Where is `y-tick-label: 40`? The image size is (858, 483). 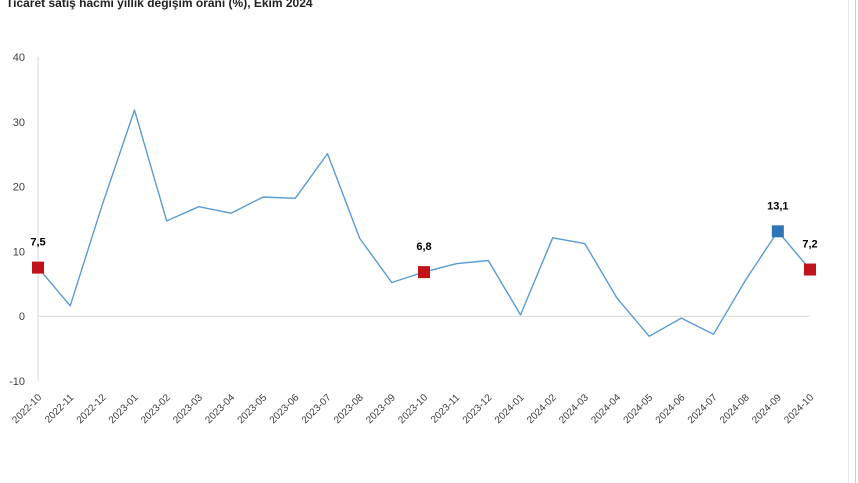 y-tick-label: 40 is located at coordinates (19, 58).